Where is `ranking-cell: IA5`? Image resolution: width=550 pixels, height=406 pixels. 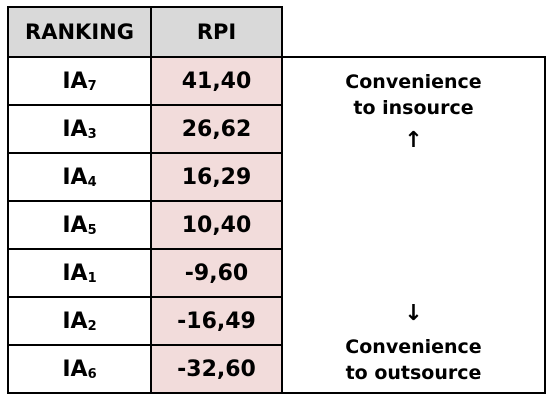 ranking-cell: IA5 is located at coordinates (79, 225).